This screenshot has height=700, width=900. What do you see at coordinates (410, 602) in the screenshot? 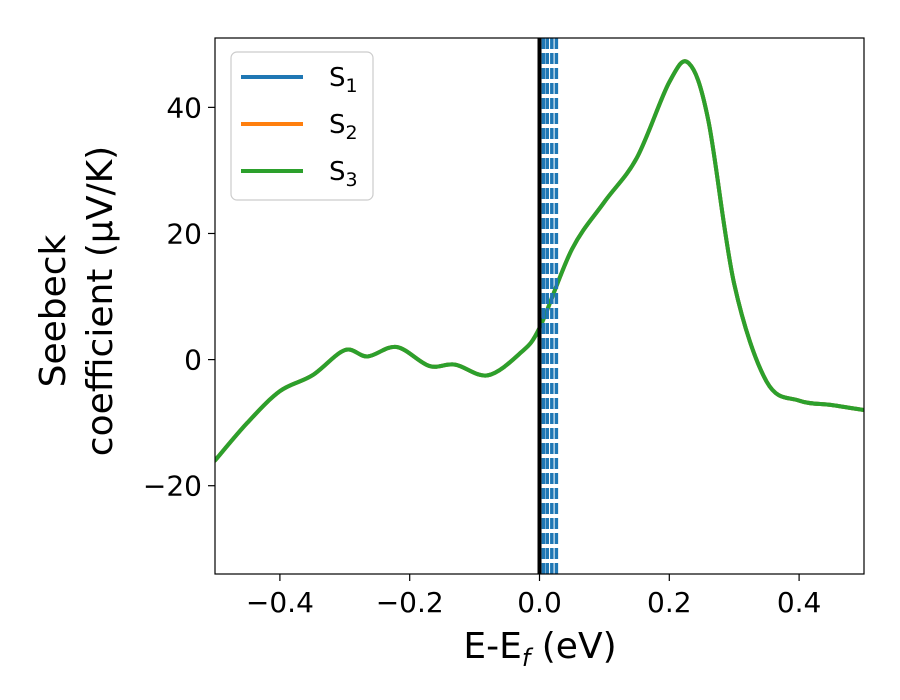
I see `x-tick-label: −0.2` at bounding box center [410, 602].